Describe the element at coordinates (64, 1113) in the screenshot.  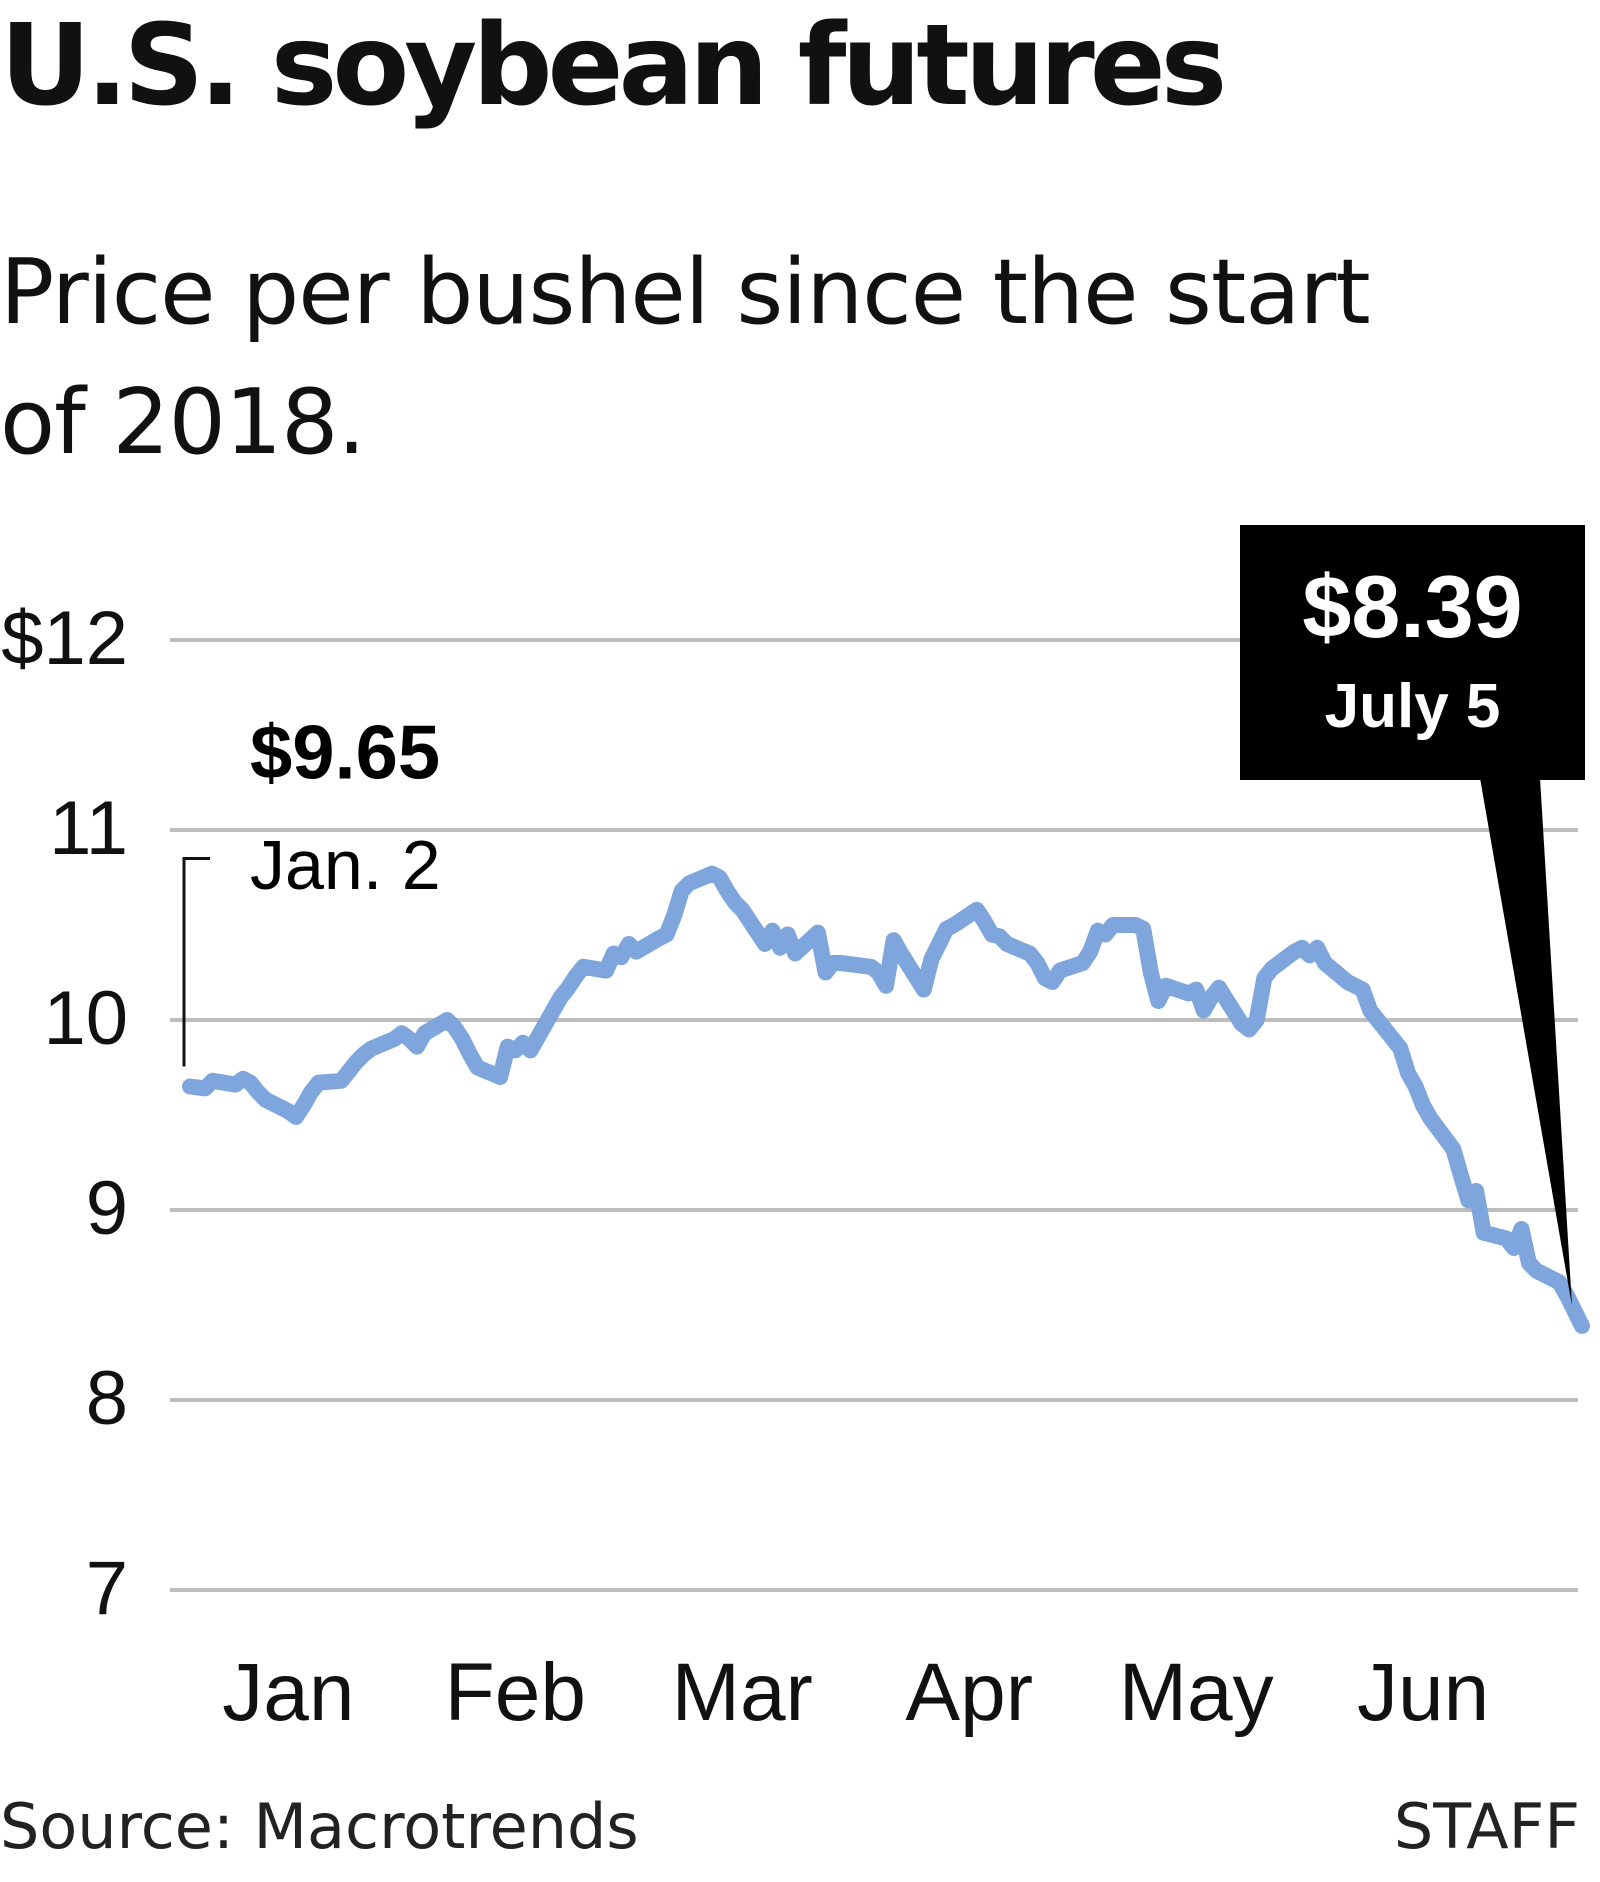
I see `y-axis-ticks: 7 8 9 10 11 $12` at that location.